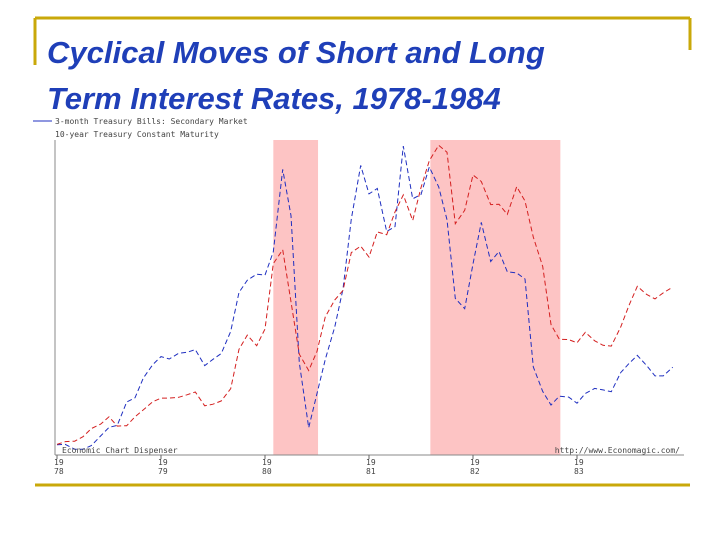 The height and width of the screenshot is (540, 720). What do you see at coordinates (579, 467) in the screenshot?
I see `x-tick-label: 19 83` at bounding box center [579, 467].